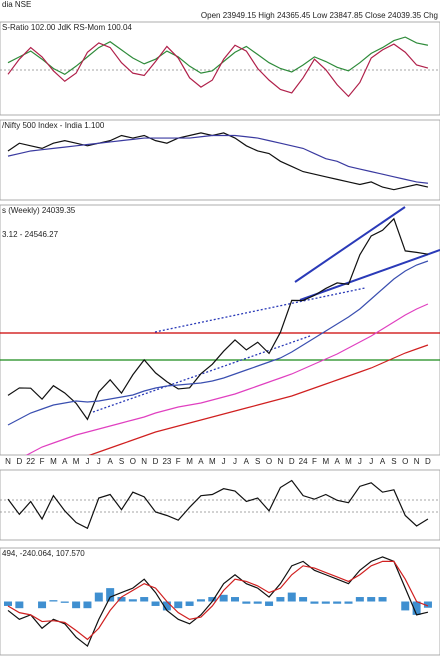 The image size is (440, 660). Describe the element at coordinates (30, 461) in the screenshot. I see `x-tick-label: 22` at that location.